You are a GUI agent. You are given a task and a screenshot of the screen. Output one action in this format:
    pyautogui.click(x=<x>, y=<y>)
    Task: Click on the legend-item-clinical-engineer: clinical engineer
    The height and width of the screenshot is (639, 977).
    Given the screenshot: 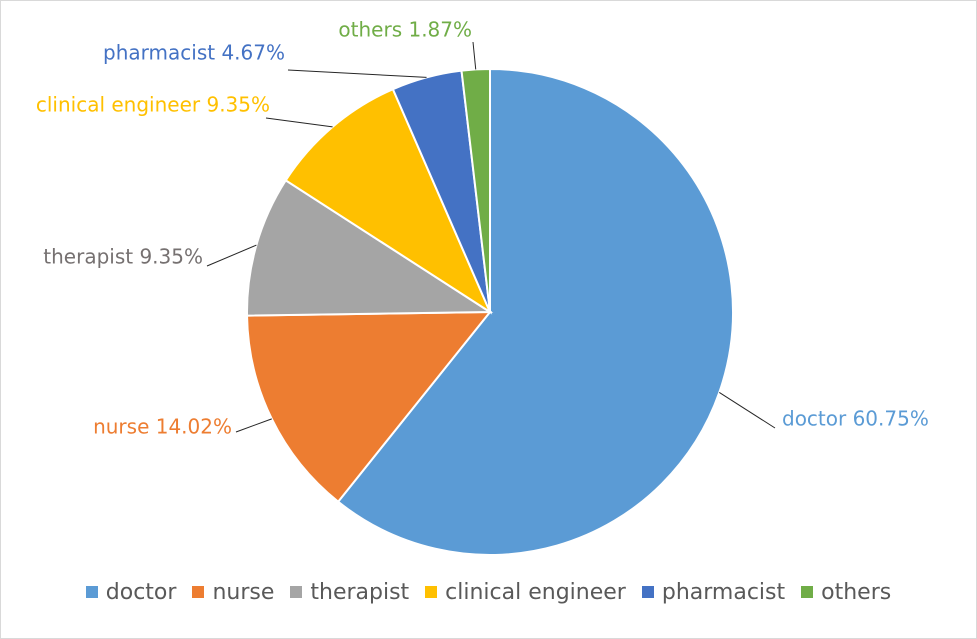 What is the action you would take?
    pyautogui.click(x=525, y=592)
    